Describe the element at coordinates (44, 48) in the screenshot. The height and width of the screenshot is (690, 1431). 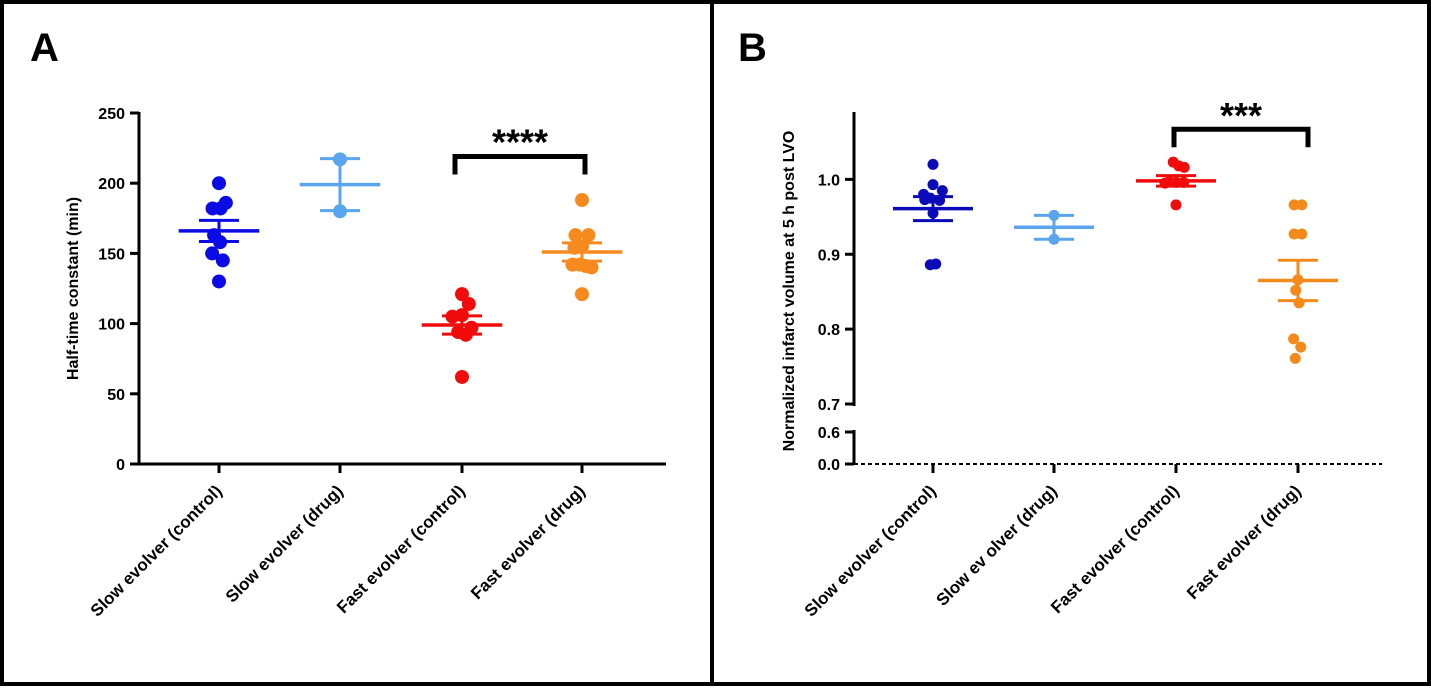
I see `panel-label: A` at that location.